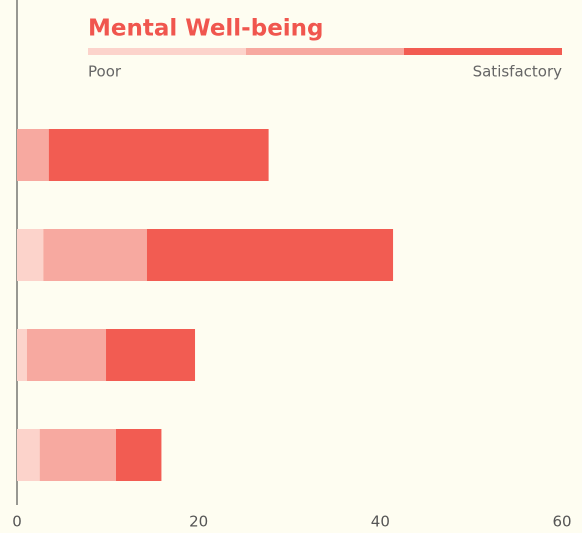 The width and height of the screenshot is (582, 533). What do you see at coordinates (17, 522) in the screenshot?
I see `x-tick-label: 0` at bounding box center [17, 522].